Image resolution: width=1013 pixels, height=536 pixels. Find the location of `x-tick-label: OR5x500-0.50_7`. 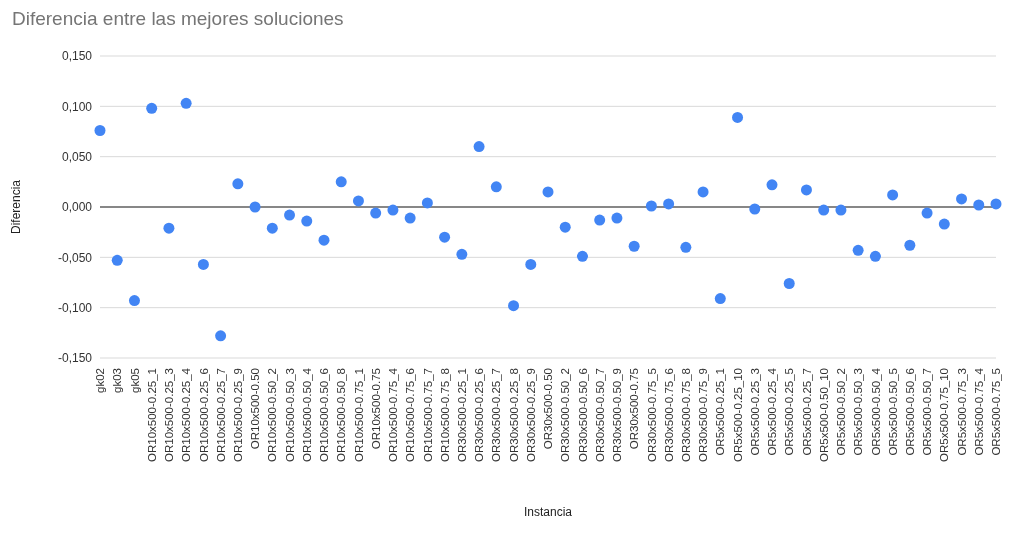

x-tick-label: OR5x500-0.50_7 is located at coordinates (927, 412).